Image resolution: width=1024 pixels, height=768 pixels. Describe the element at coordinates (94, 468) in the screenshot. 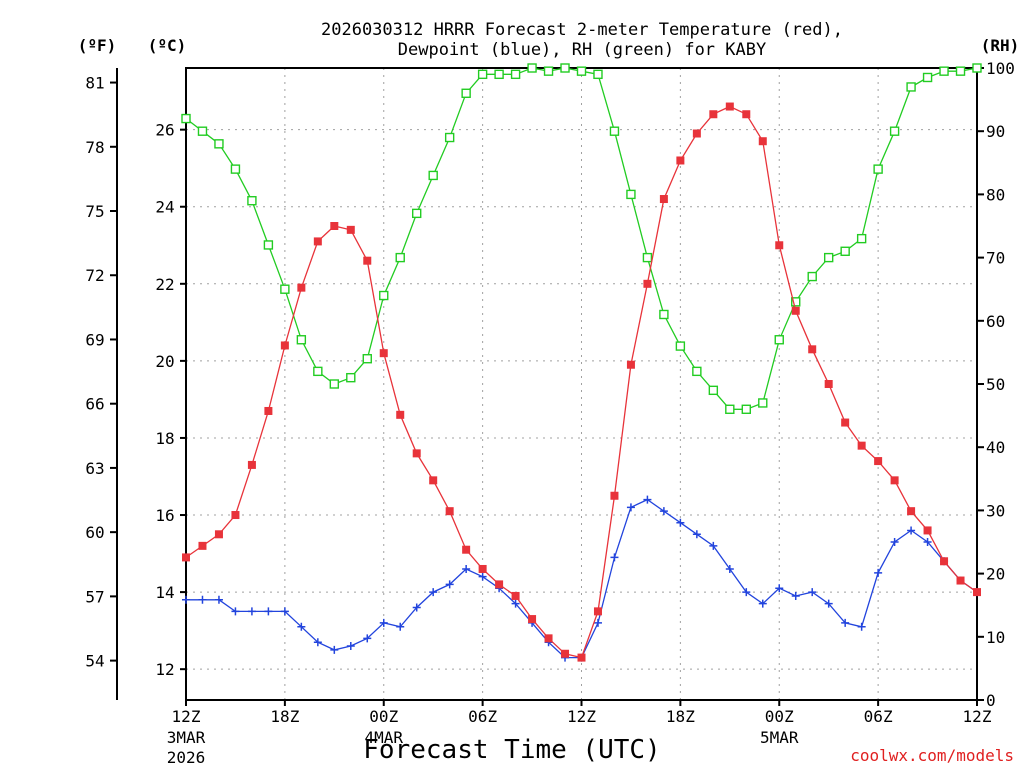

I see `fahrenheit-tick-label: 63` at that location.